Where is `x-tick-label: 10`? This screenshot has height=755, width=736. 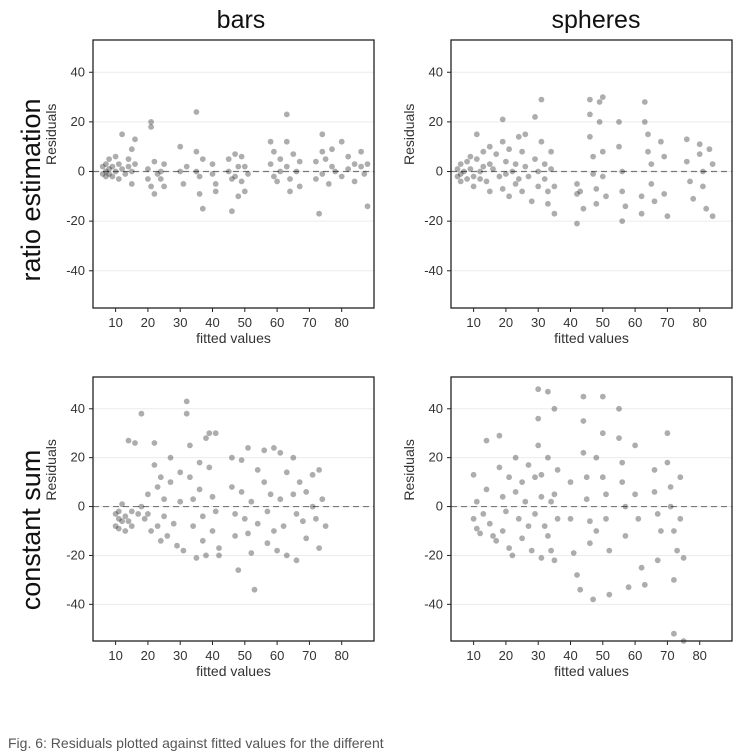 x-tick-label: 10 is located at coordinates (473, 322).